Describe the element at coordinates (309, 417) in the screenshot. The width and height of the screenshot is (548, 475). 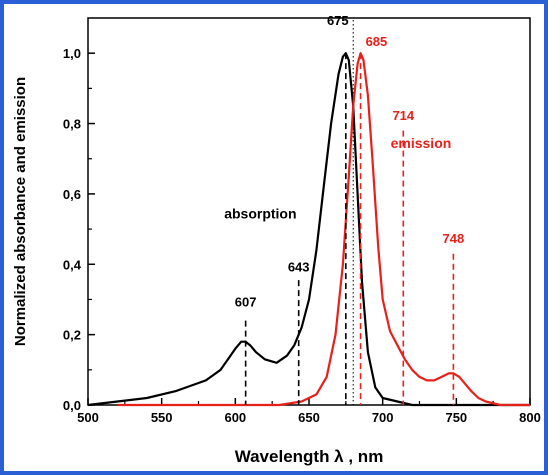
I see `x-tick-label: 650` at that location.